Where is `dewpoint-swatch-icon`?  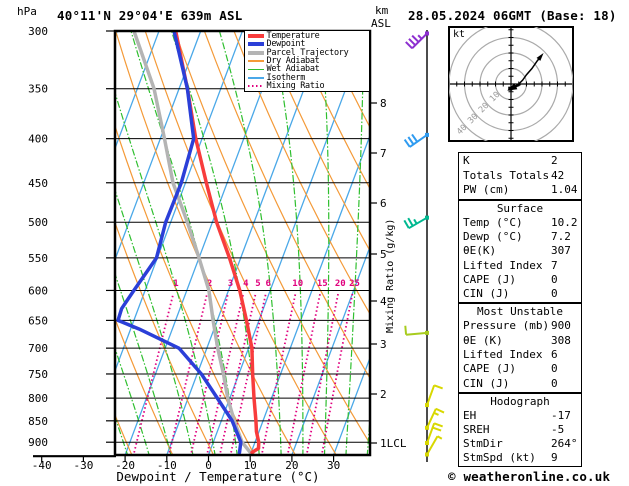 dewpoint-swatch-icon is located at coordinates (255, 44).